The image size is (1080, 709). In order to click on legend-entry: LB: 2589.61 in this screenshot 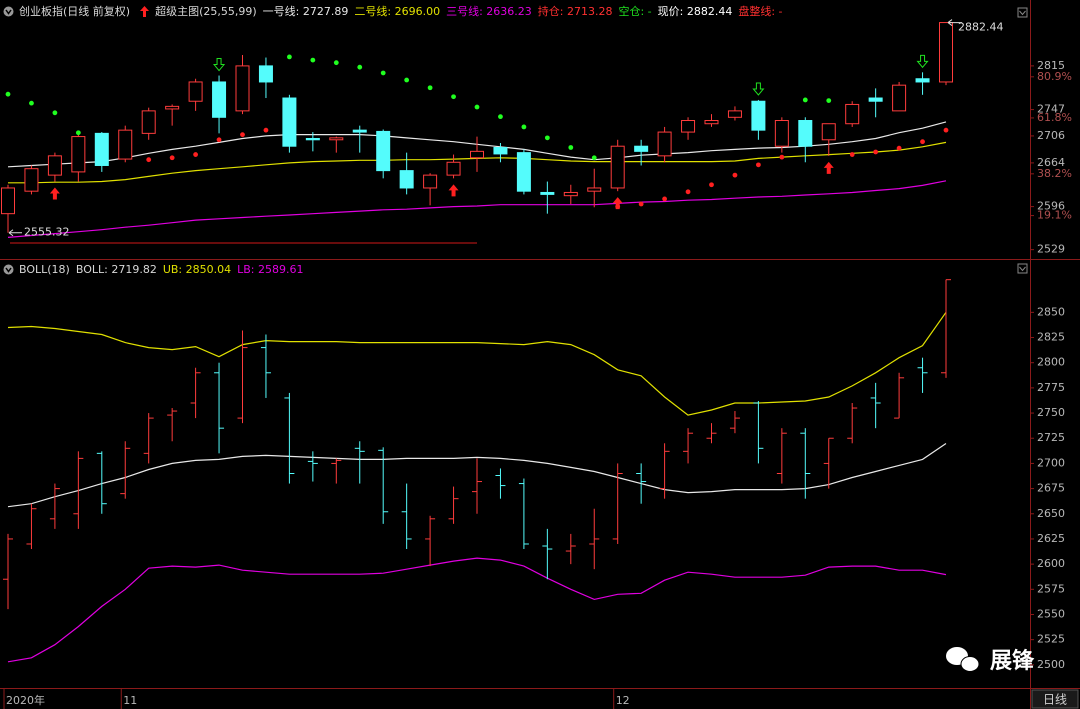, I will do `click(270, 269)`.